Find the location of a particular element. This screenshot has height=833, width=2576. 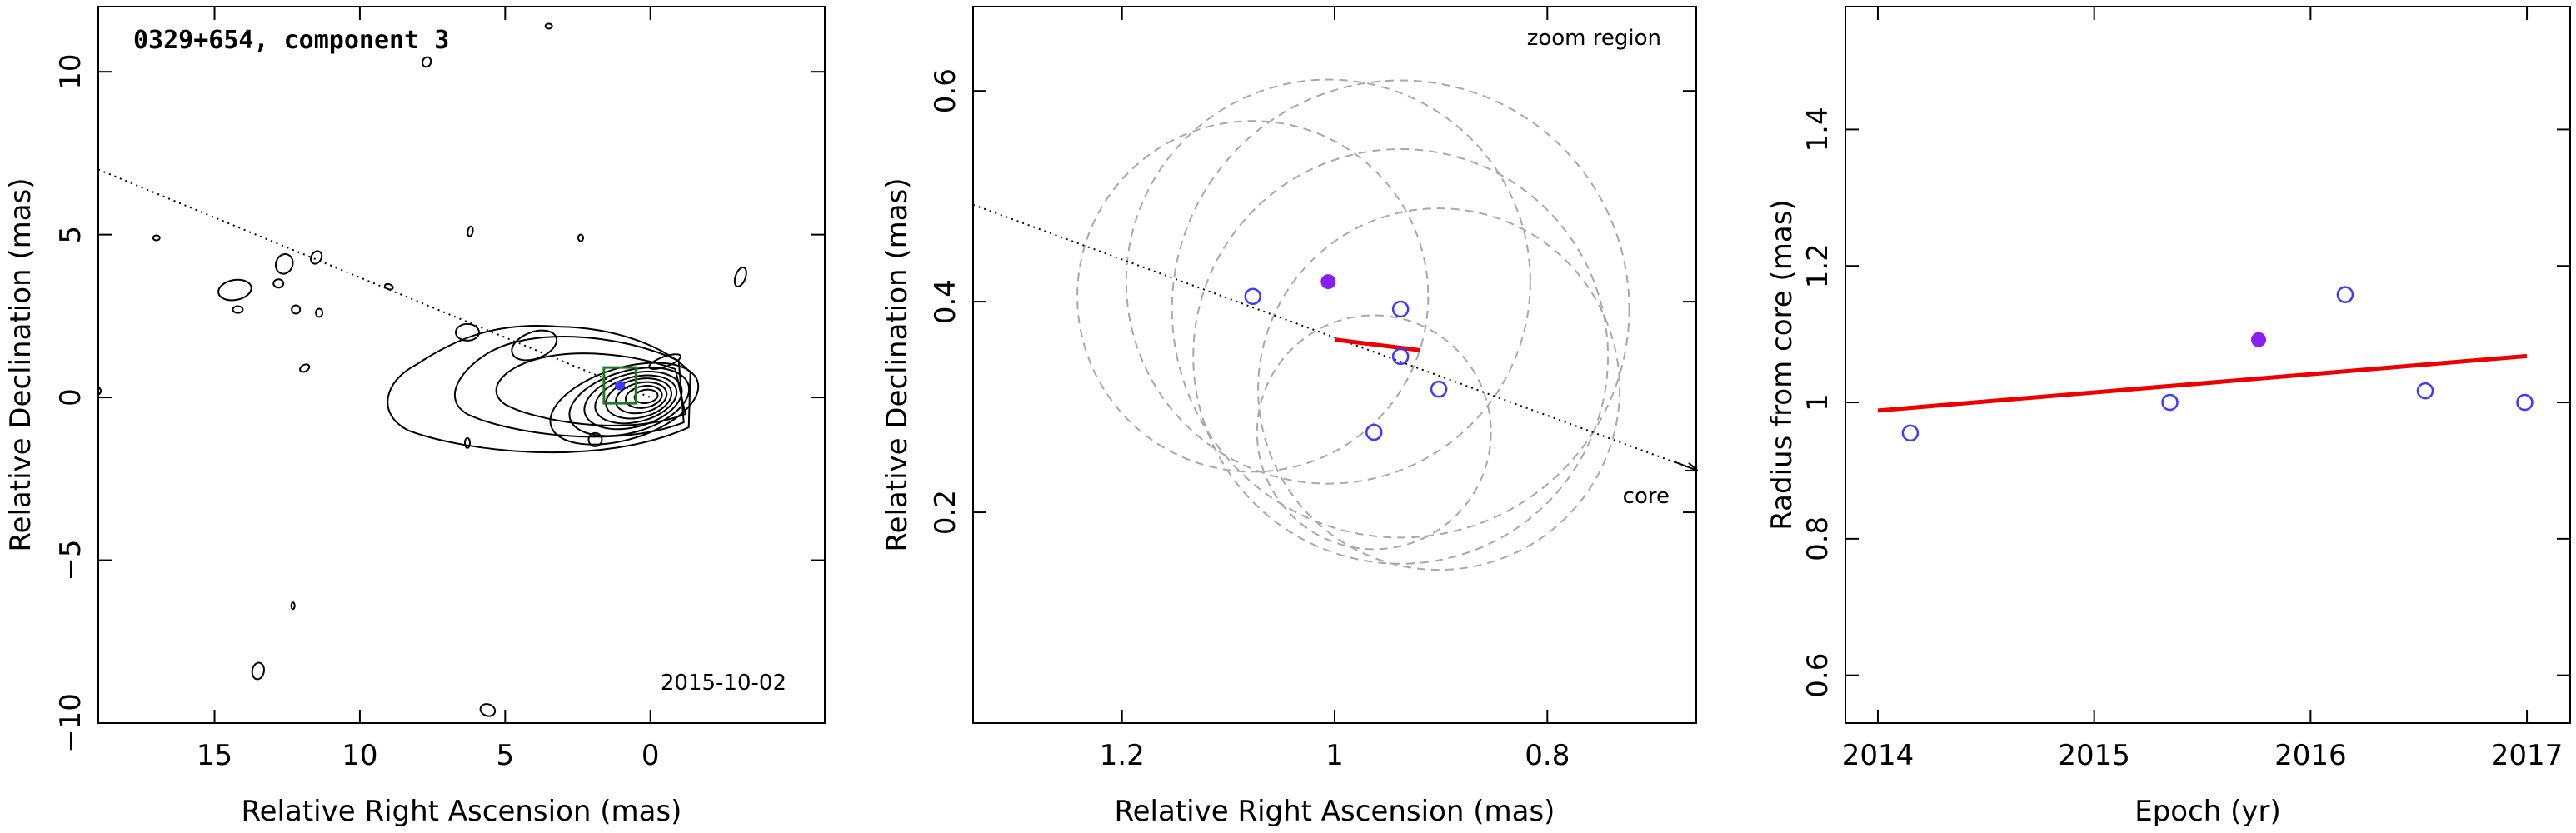

contour-y-tick-labels: −10 −5 0 5 10 is located at coordinates (70, 403).